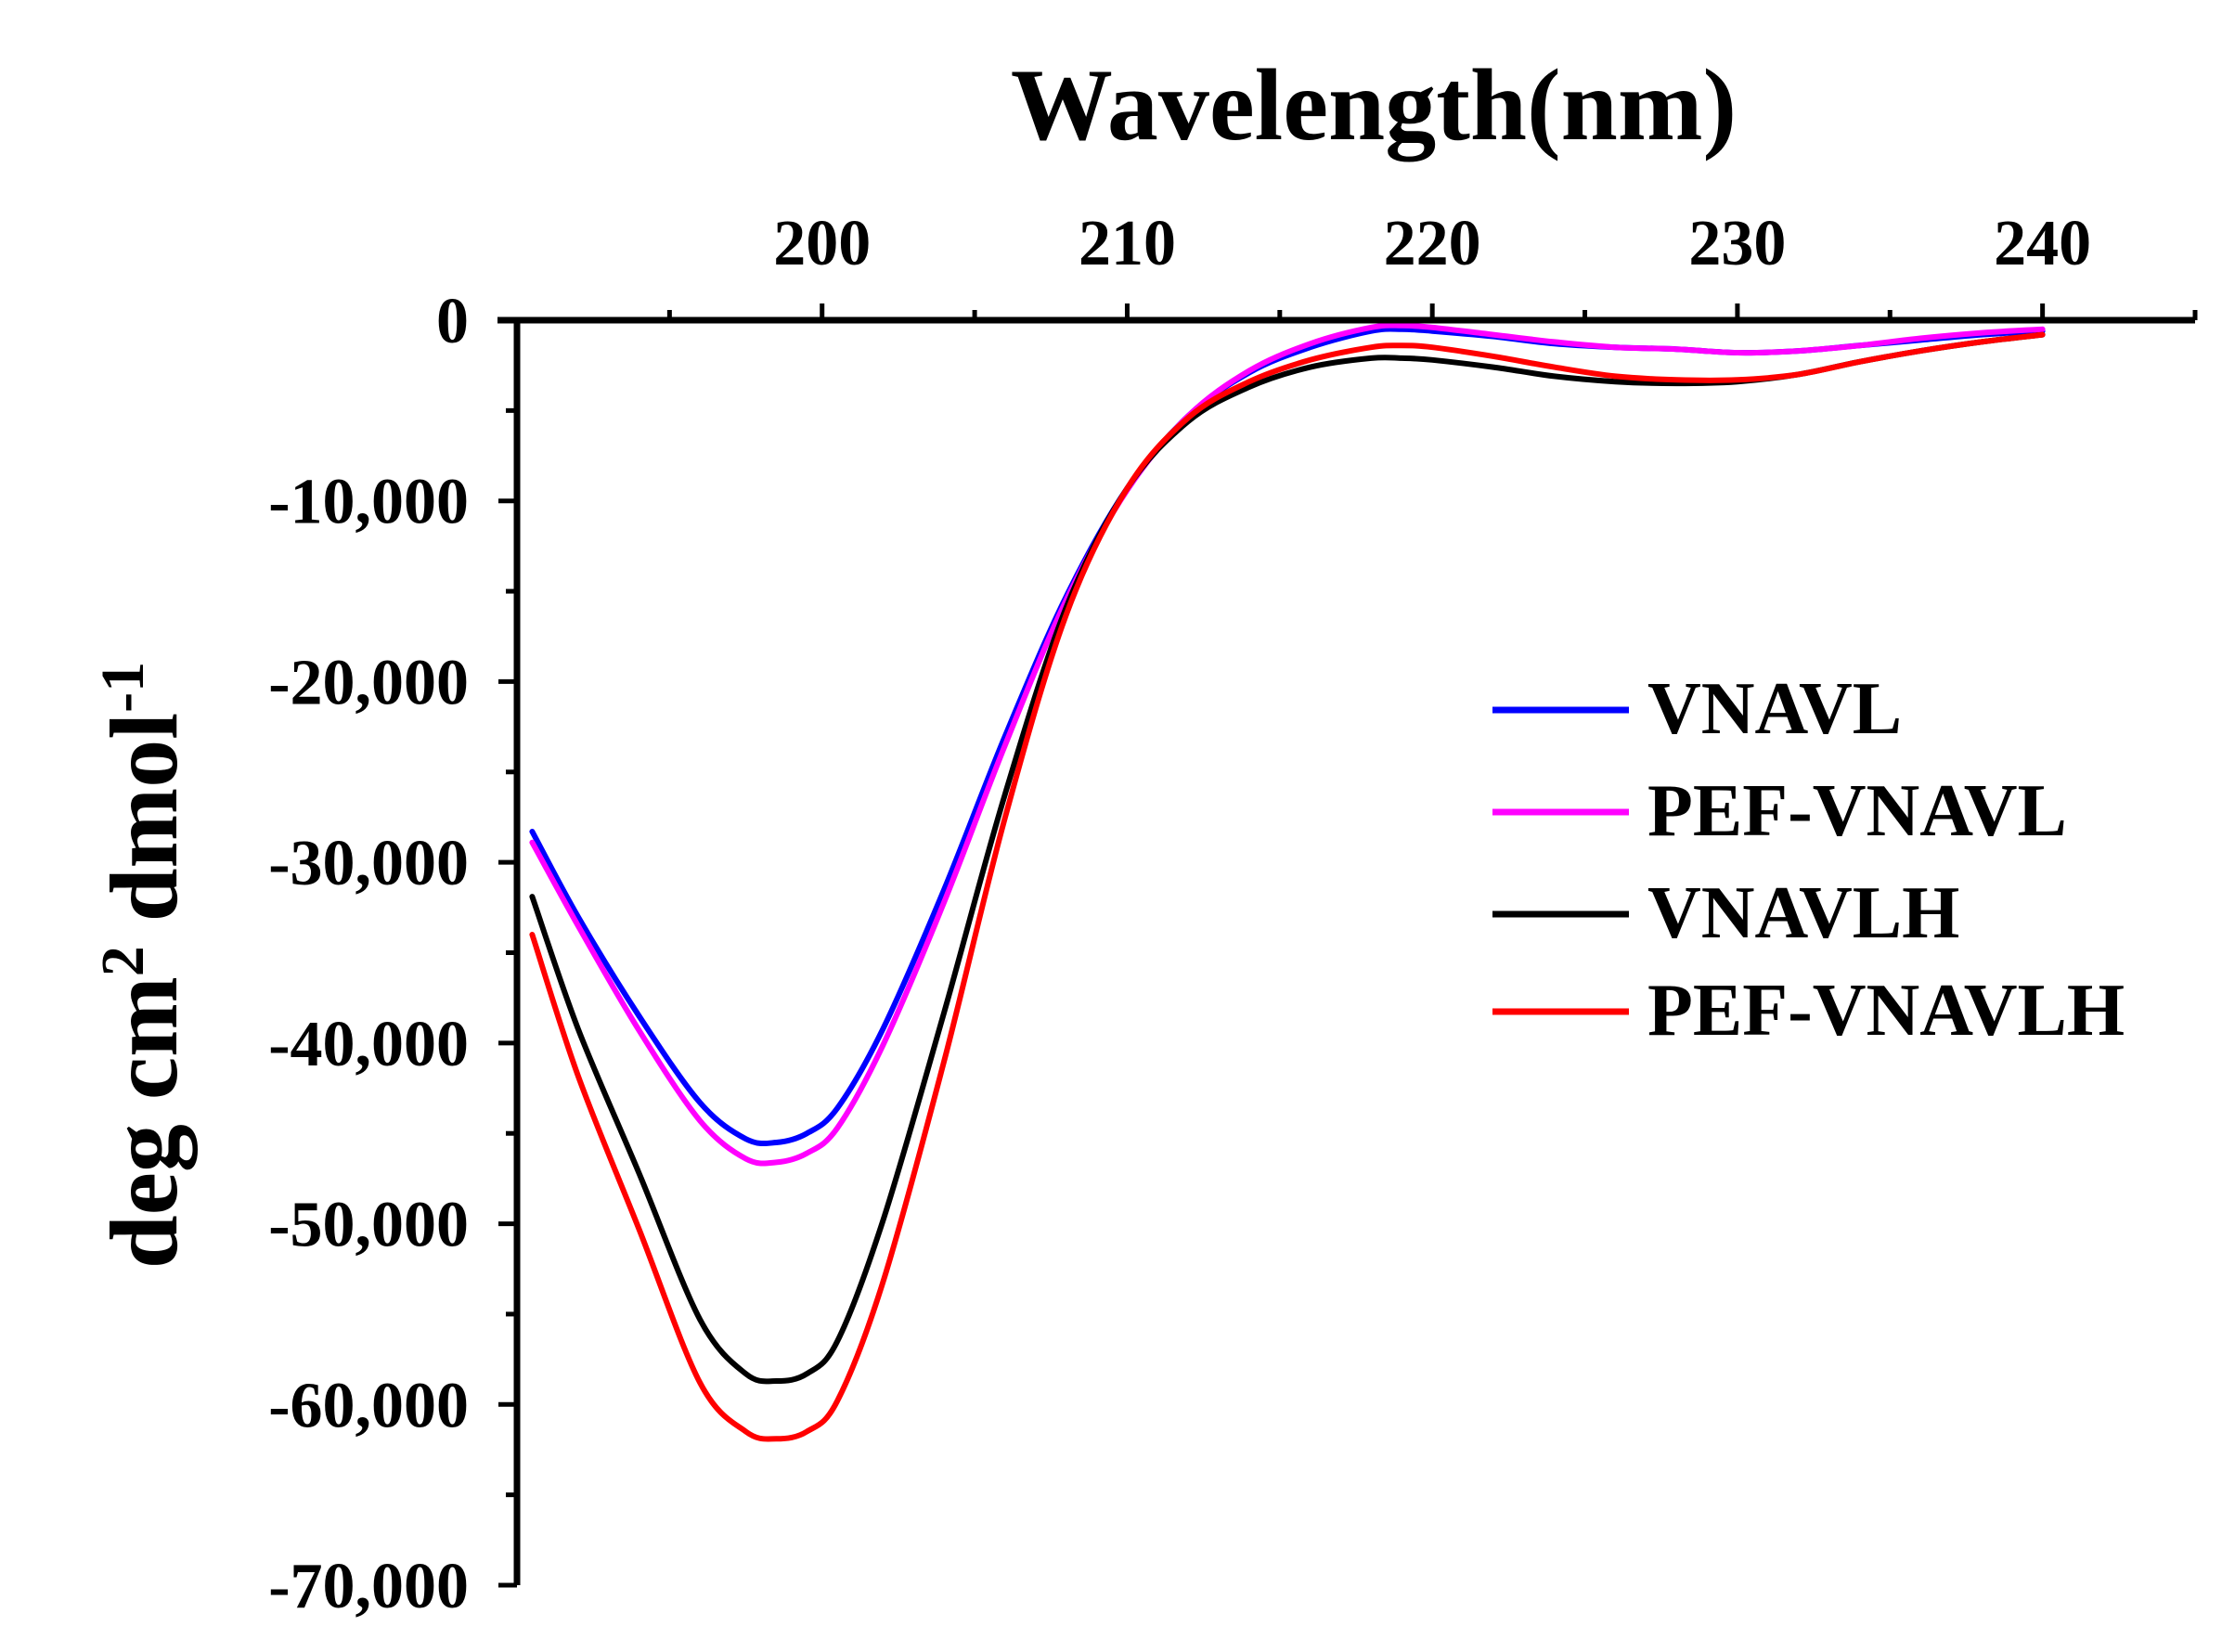  Describe the element at coordinates (1774, 709) in the screenshot. I see `legend-label-vnavl: VNAVL` at that location.